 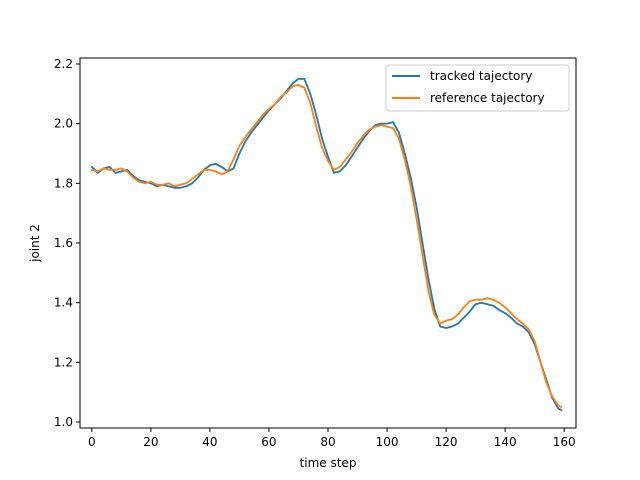 I want to click on legend-label-reference: reference tajectory, so click(x=487, y=98).